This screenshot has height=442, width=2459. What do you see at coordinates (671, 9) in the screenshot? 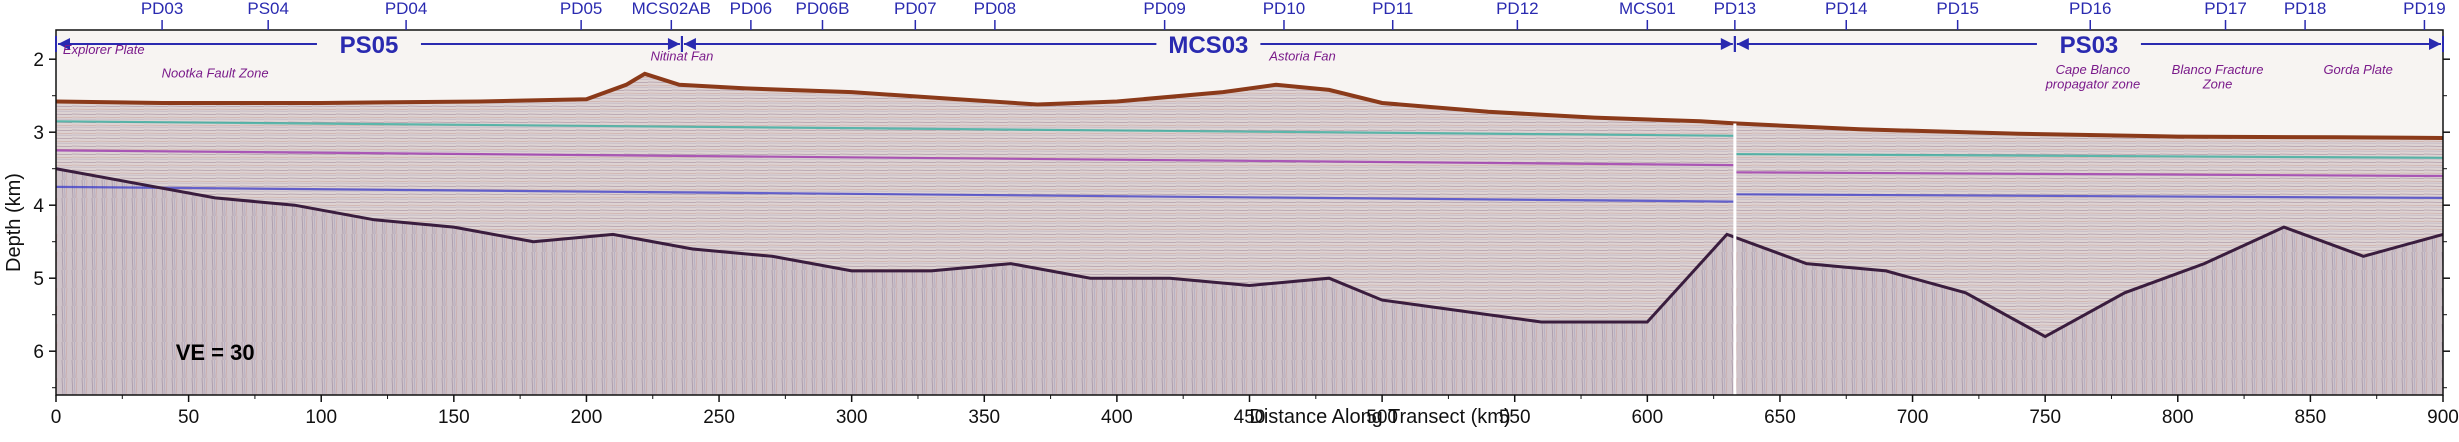
I see `site-label: MCS02AB` at bounding box center [671, 9].